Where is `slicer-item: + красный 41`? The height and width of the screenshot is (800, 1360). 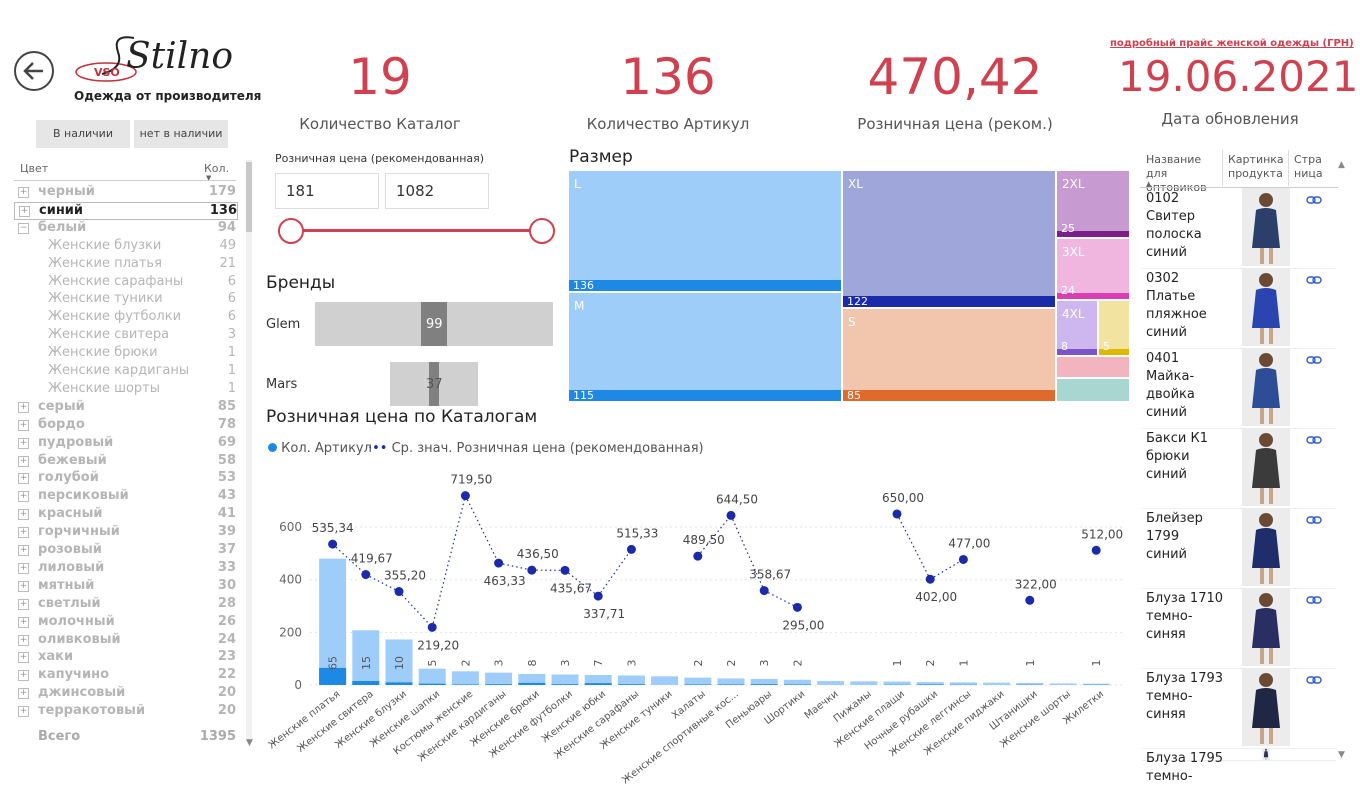
slicer-item: + красный 41 is located at coordinates (125, 515).